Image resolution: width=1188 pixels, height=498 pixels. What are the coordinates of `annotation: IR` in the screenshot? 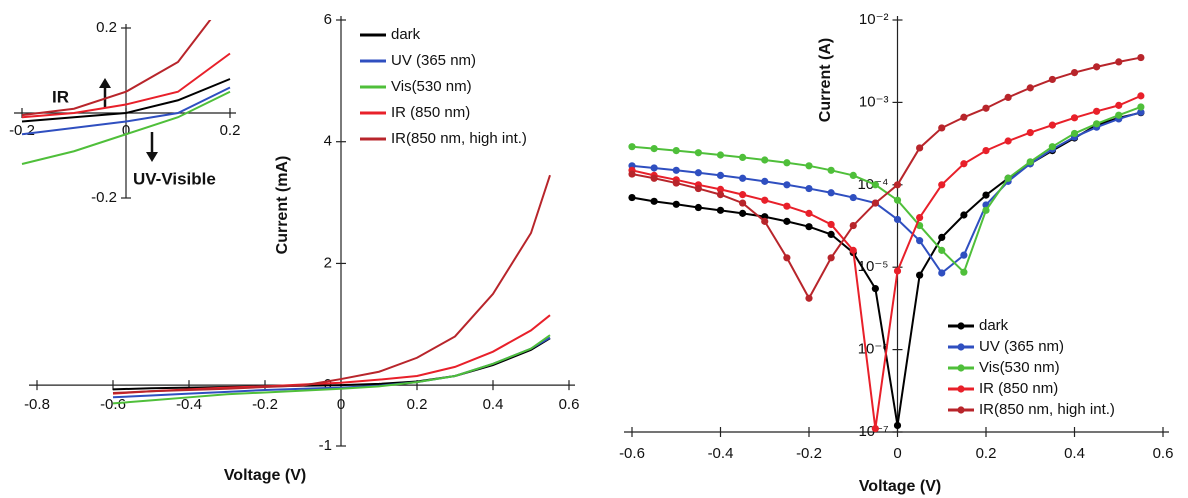 It's located at (60, 96).